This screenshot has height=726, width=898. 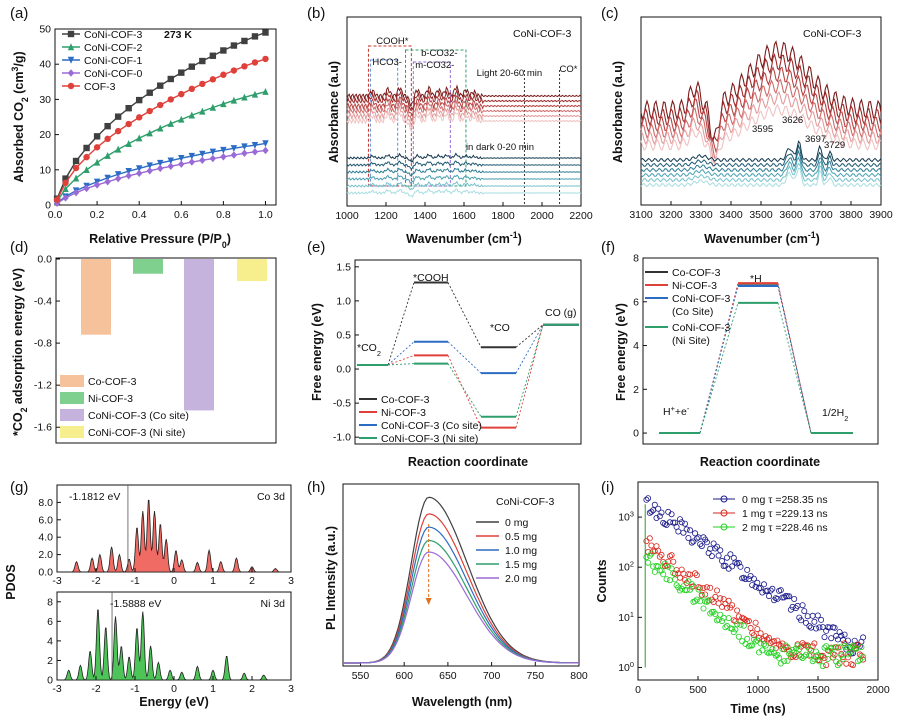 What do you see at coordinates (135, 604) in the screenshot?
I see `panel-g-d-band-center-label: -1.5888 eV` at bounding box center [135, 604].